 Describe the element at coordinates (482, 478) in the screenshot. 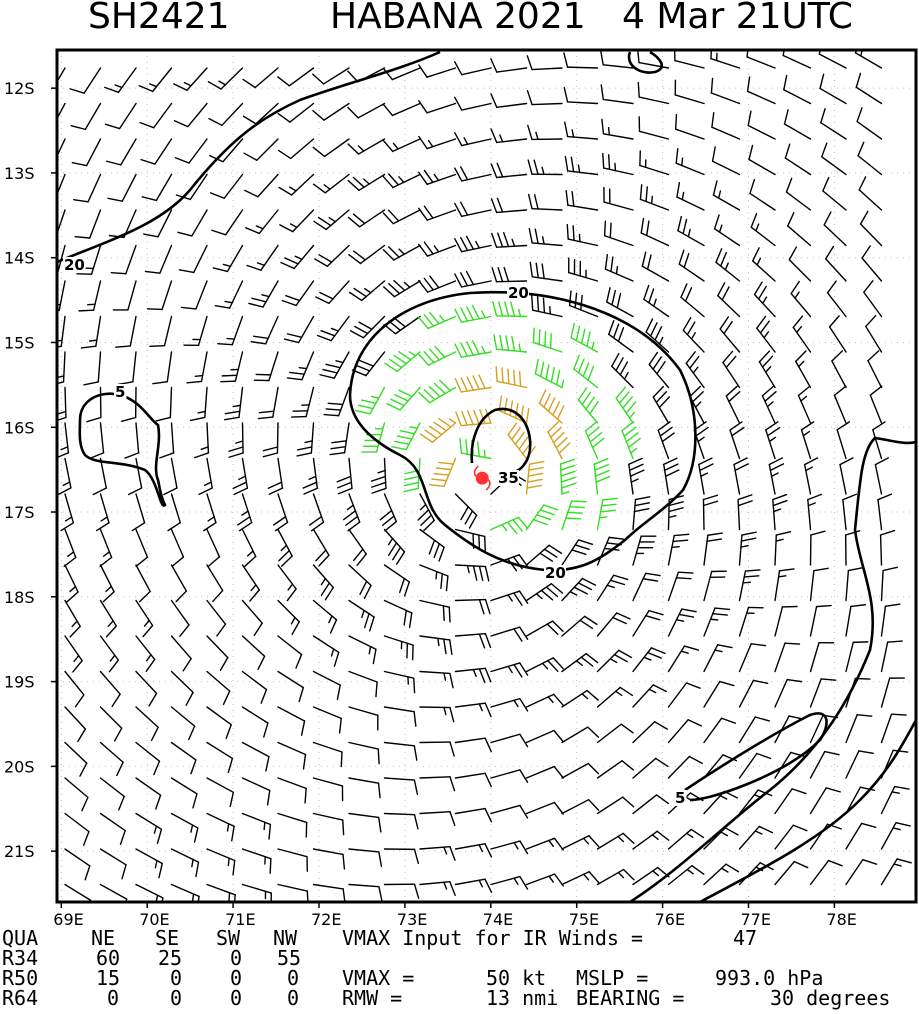

I see `storm-center-icon` at that location.